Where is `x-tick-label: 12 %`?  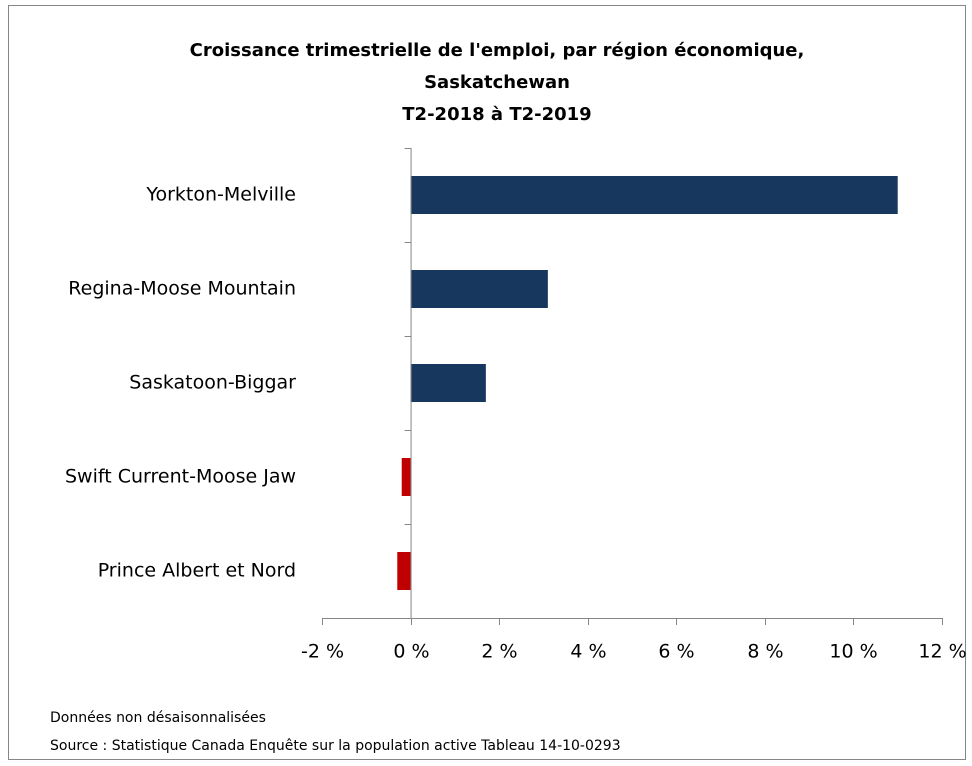 x-tick-label: 12 % is located at coordinates (942, 652).